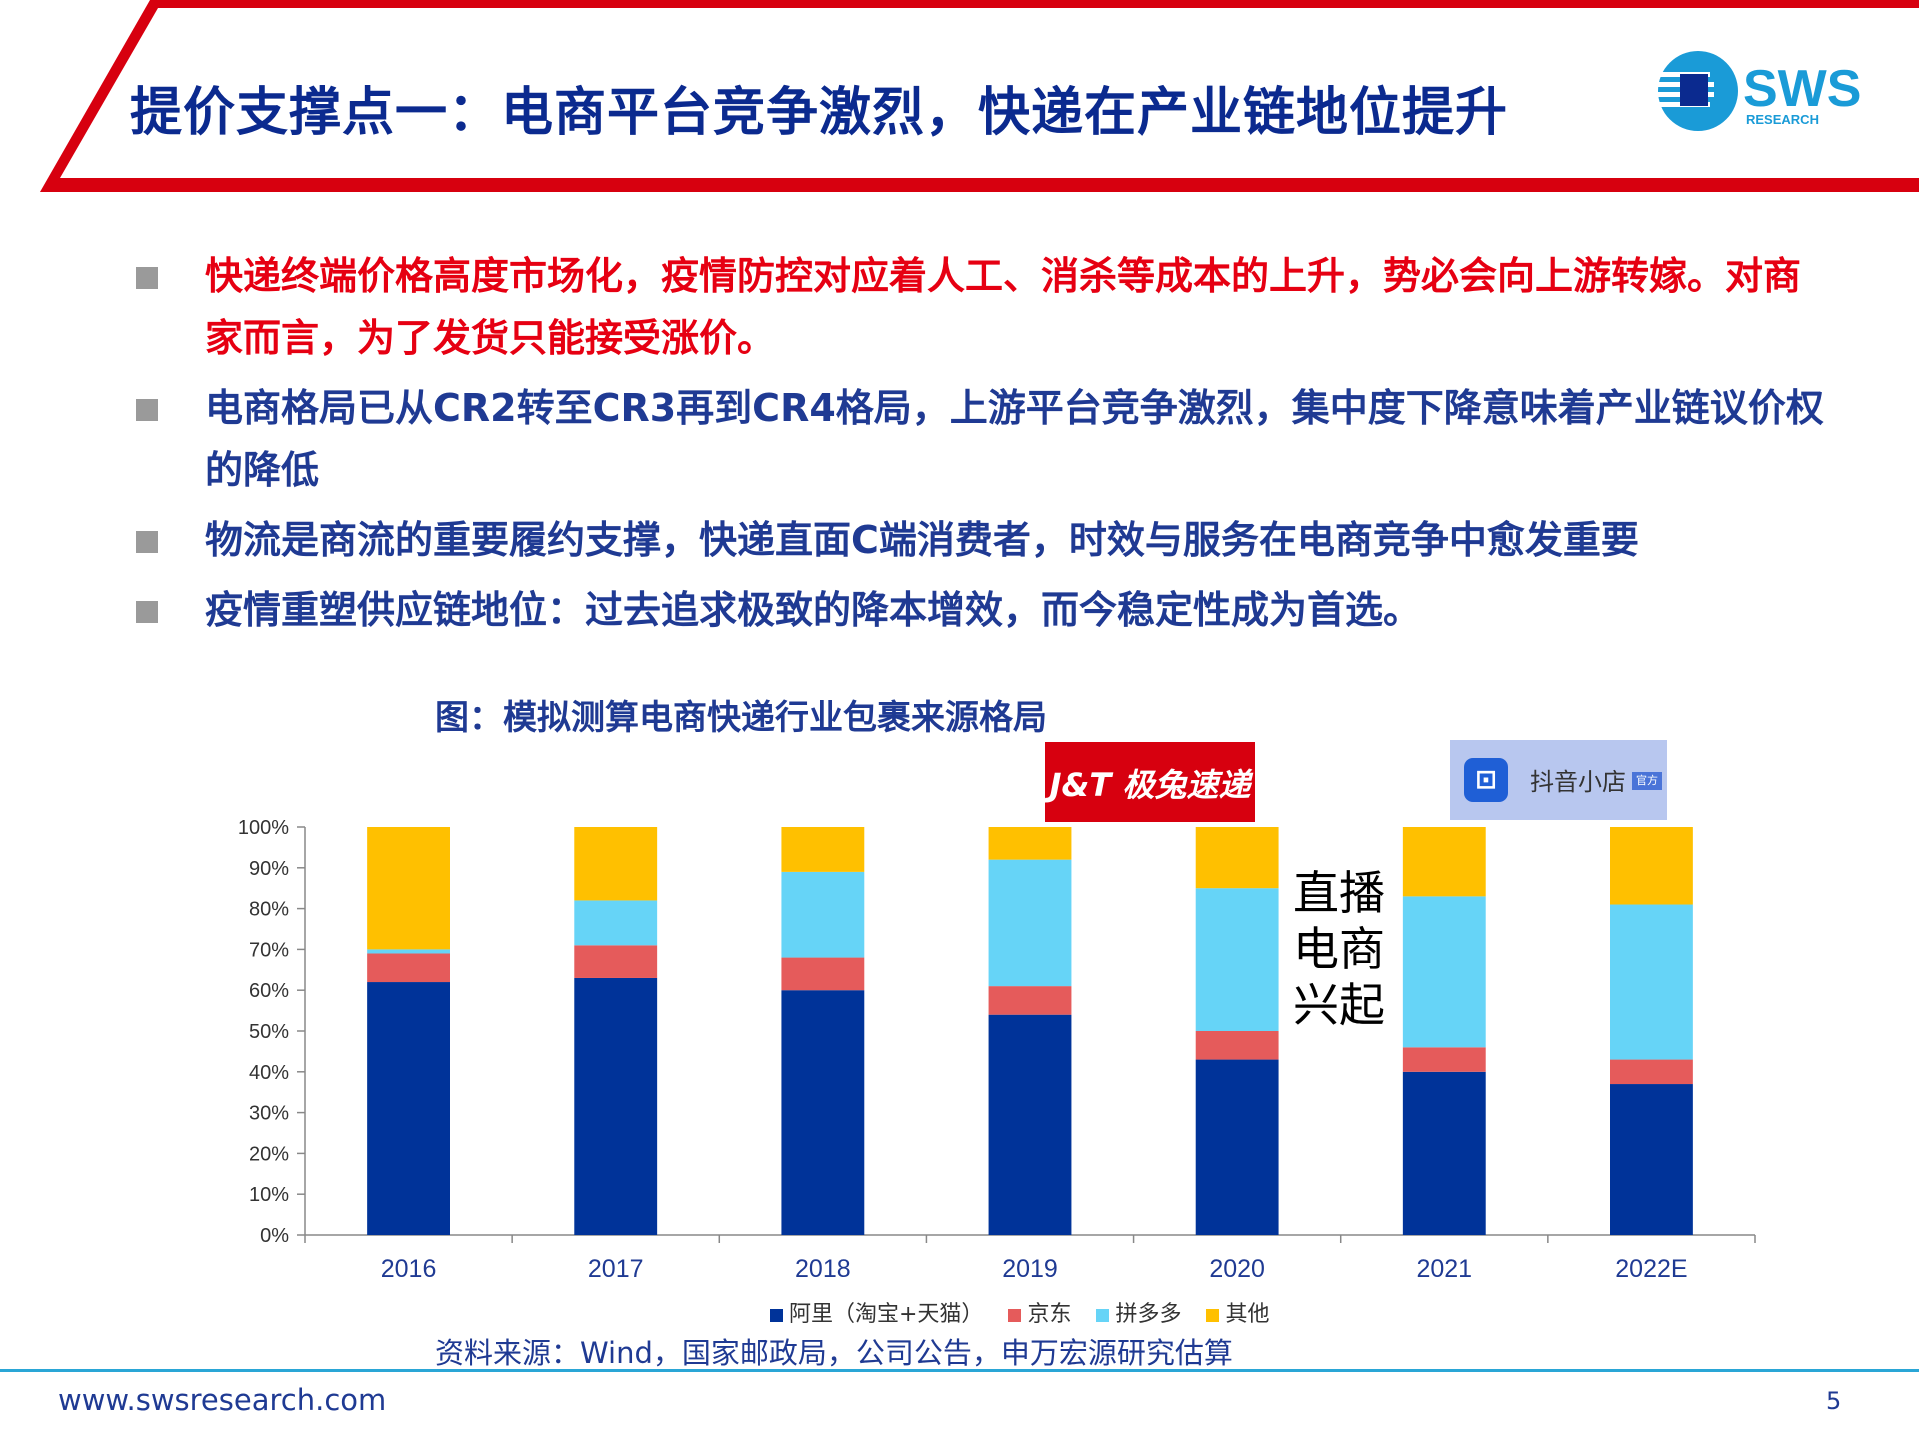 The width and height of the screenshot is (1919, 1439). What do you see at coordinates (1237, 1269) in the screenshot?
I see `x-tick-label: 2020` at bounding box center [1237, 1269].